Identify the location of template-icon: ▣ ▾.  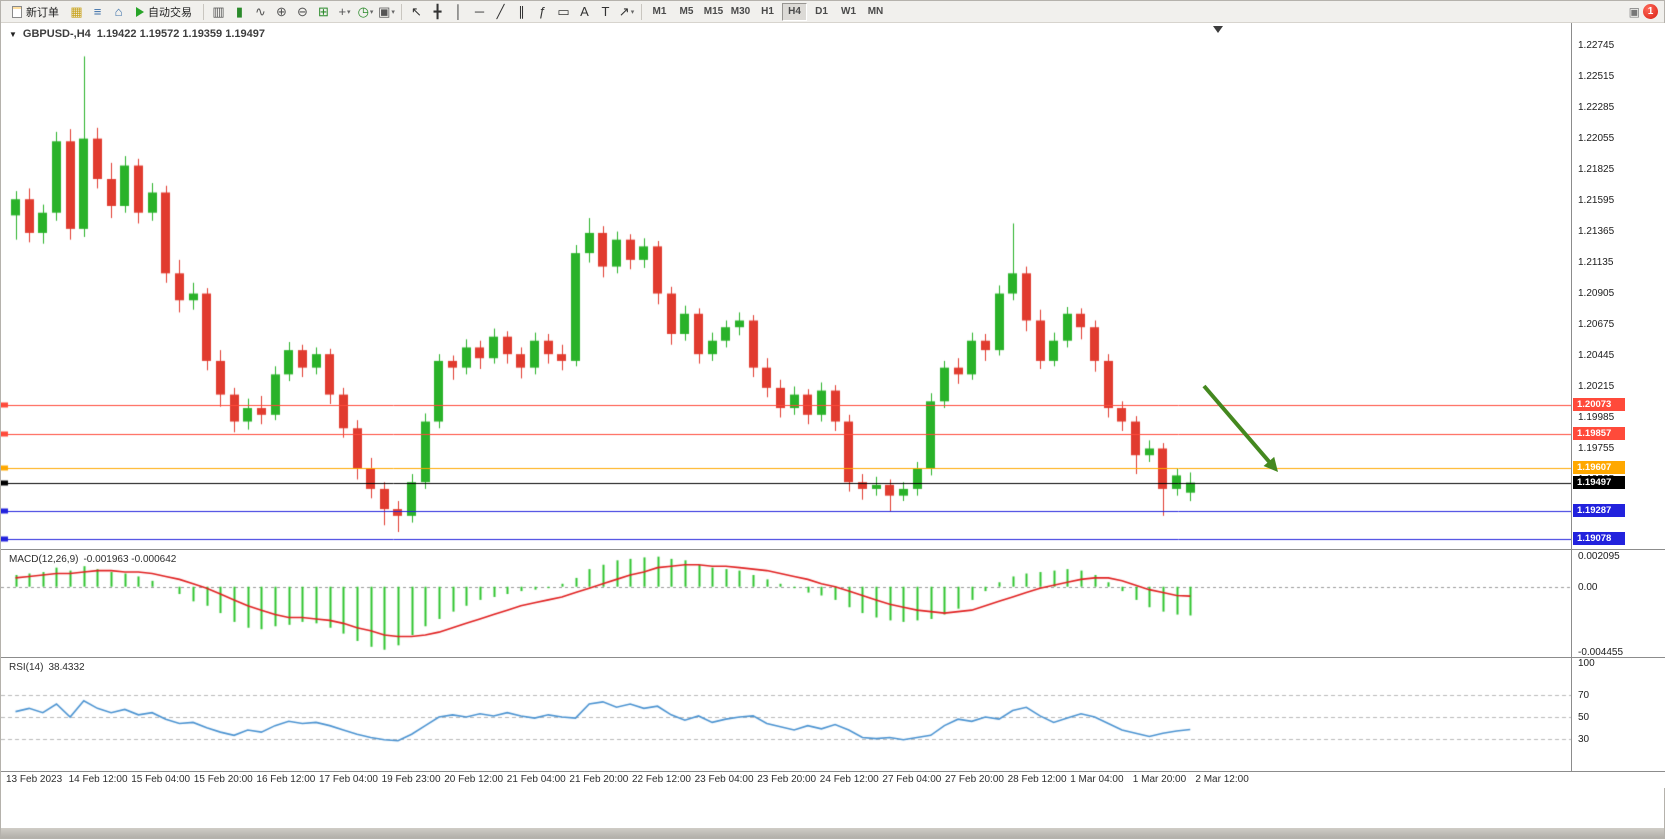
(386, 11).